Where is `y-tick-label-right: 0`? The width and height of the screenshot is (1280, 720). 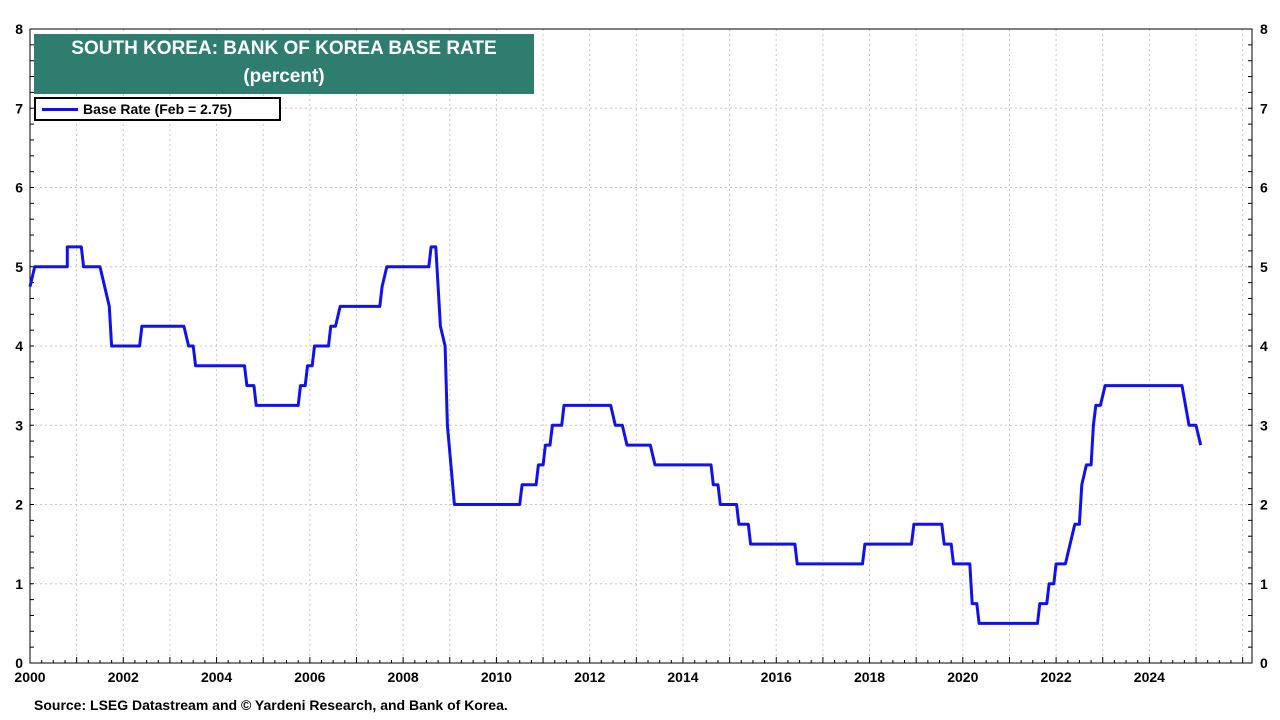
y-tick-label-right: 0 is located at coordinates (1264, 663).